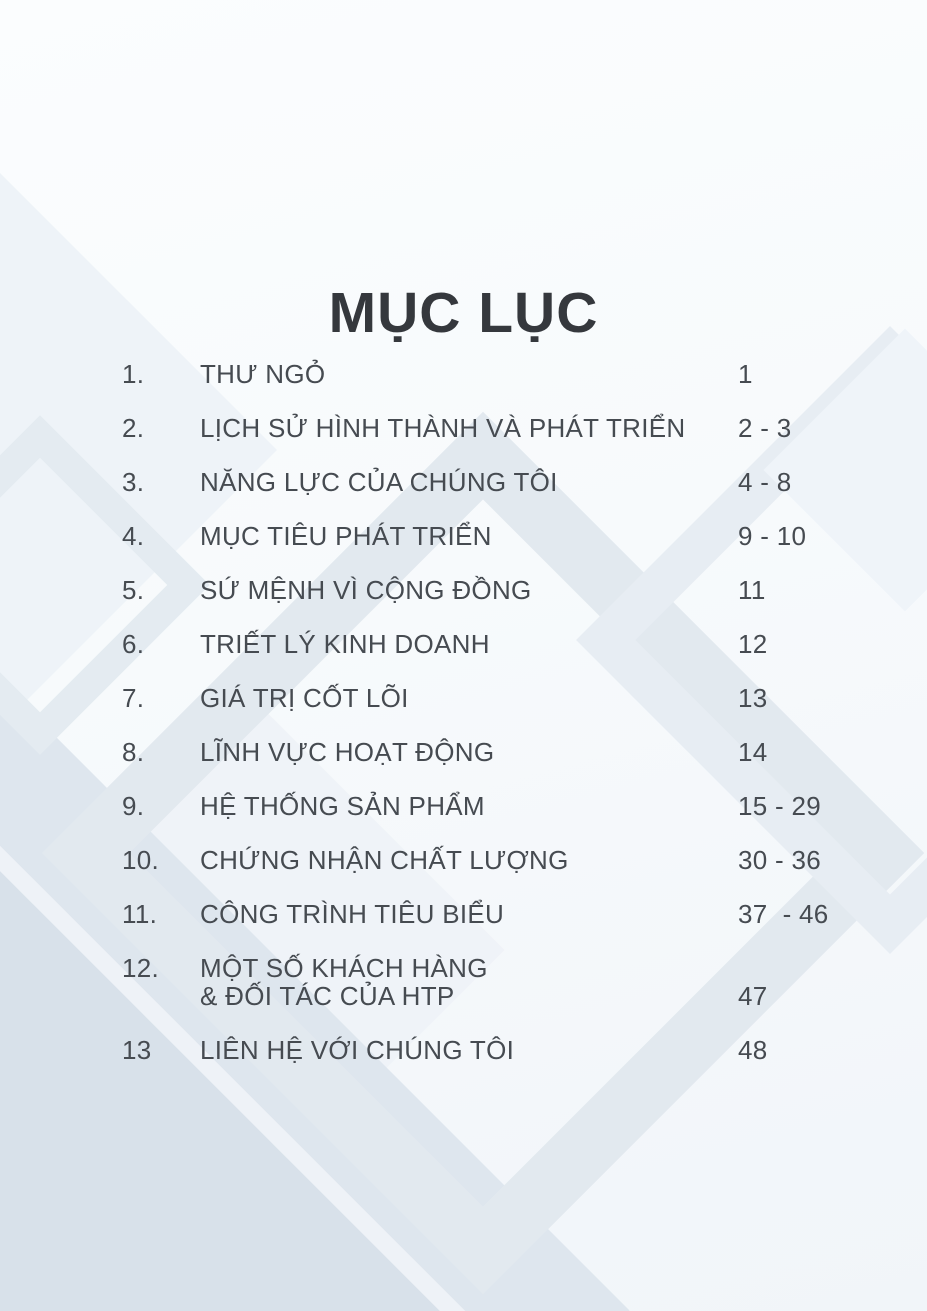 The image size is (927, 1311). I want to click on toc-item-title: THƯ NGỎ, so click(263, 374).